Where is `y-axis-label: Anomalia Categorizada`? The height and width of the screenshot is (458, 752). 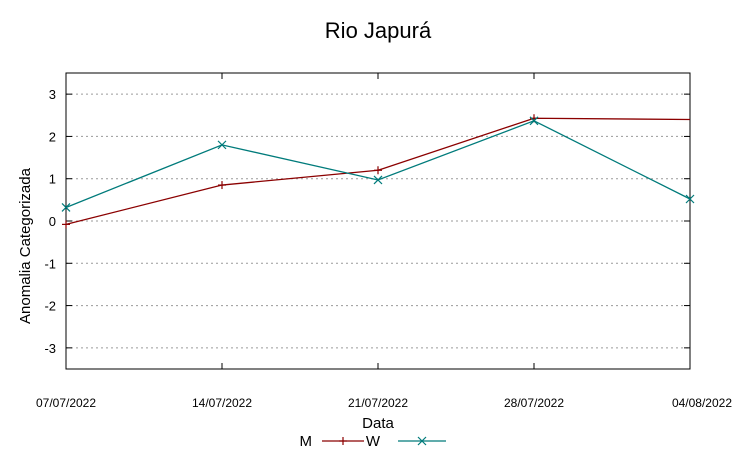
y-axis-label: Anomalia Categorizada is located at coordinates (25, 245).